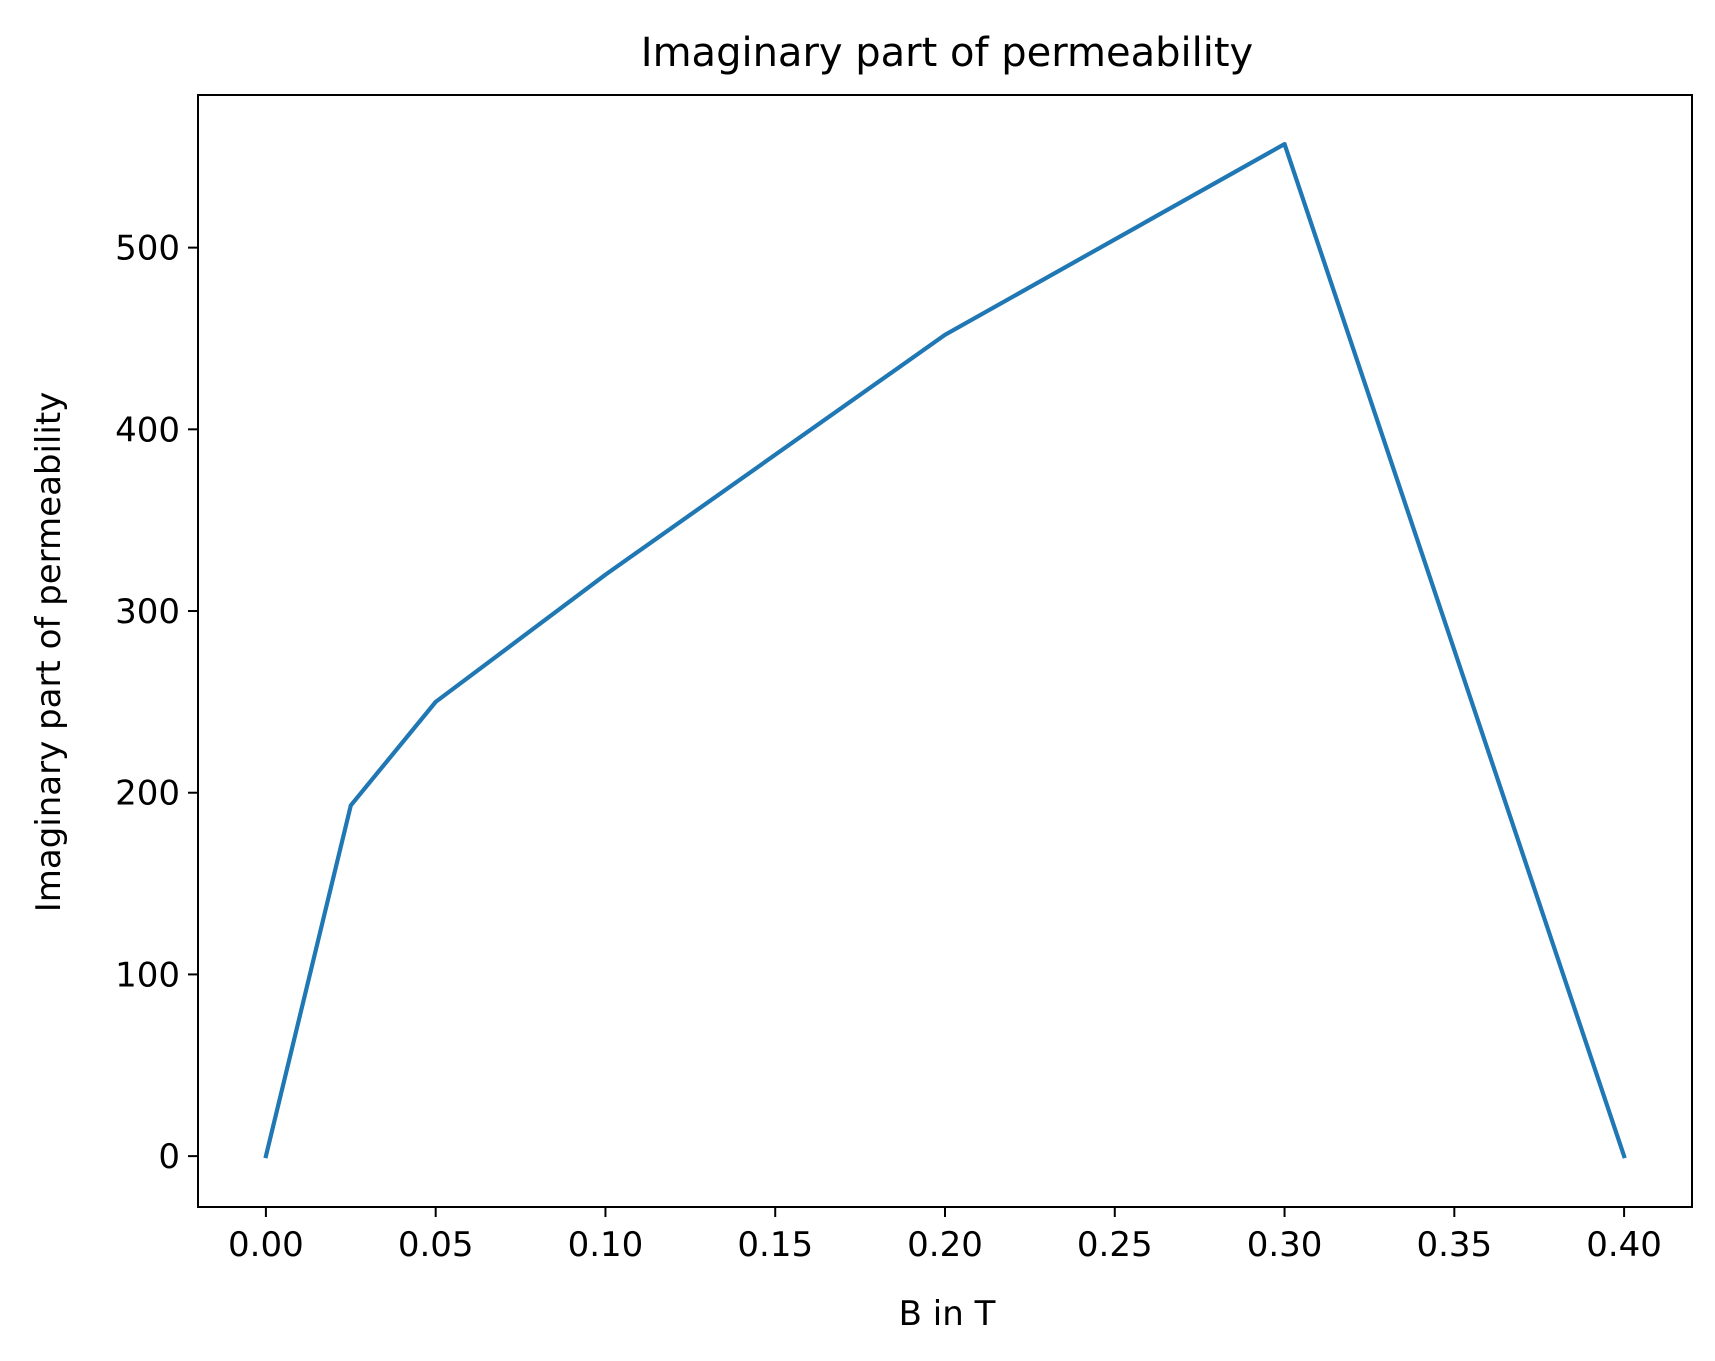 This screenshot has height=1361, width=1715. Describe the element at coordinates (775, 1245) in the screenshot. I see `x-tick-label: 0.15` at that location.